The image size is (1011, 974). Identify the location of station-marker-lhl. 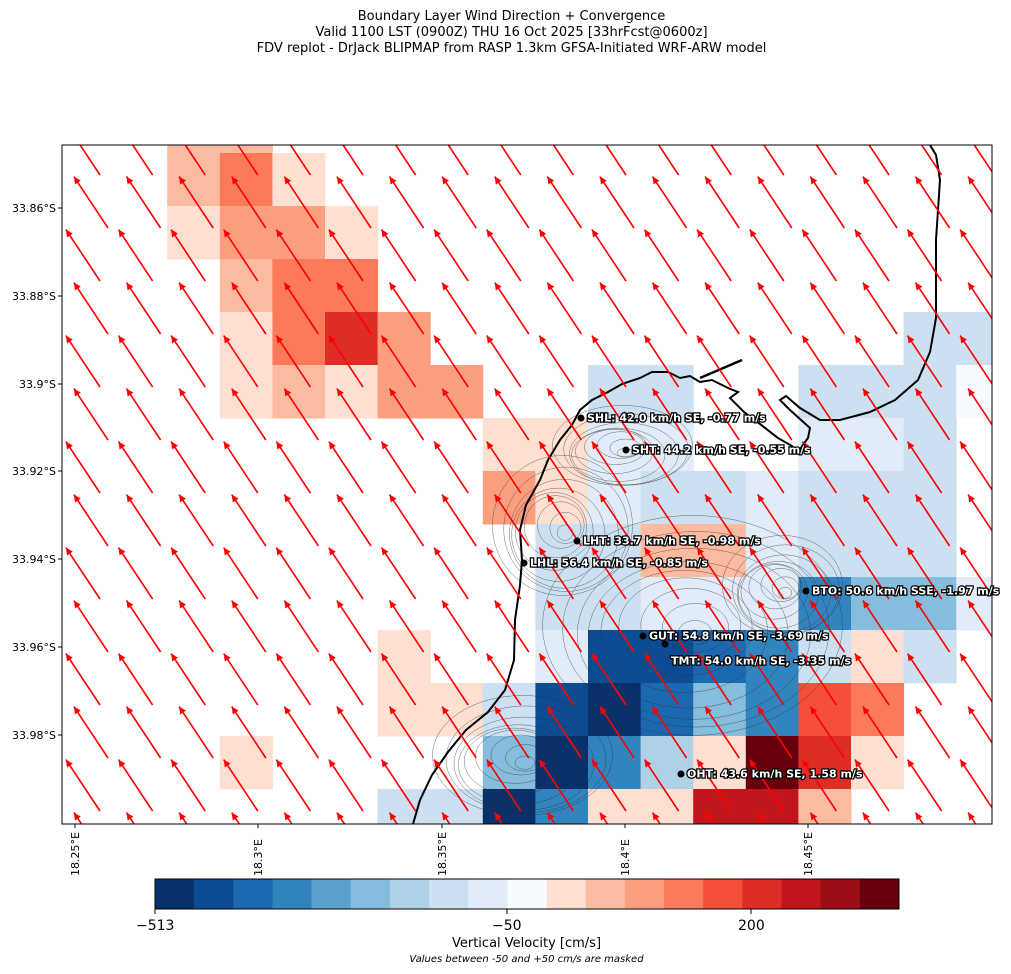
(524, 563).